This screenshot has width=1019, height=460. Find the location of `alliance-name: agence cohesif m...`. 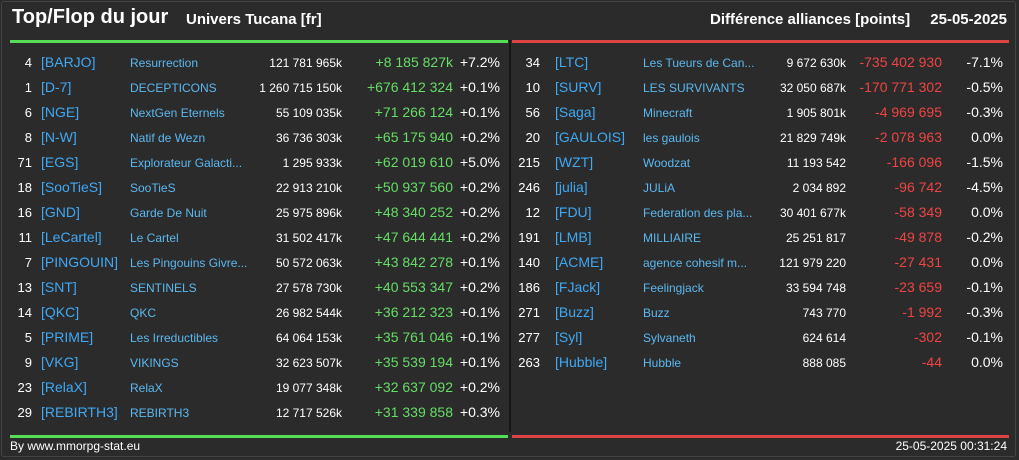

alliance-name: agence cohesif m... is located at coordinates (695, 263).